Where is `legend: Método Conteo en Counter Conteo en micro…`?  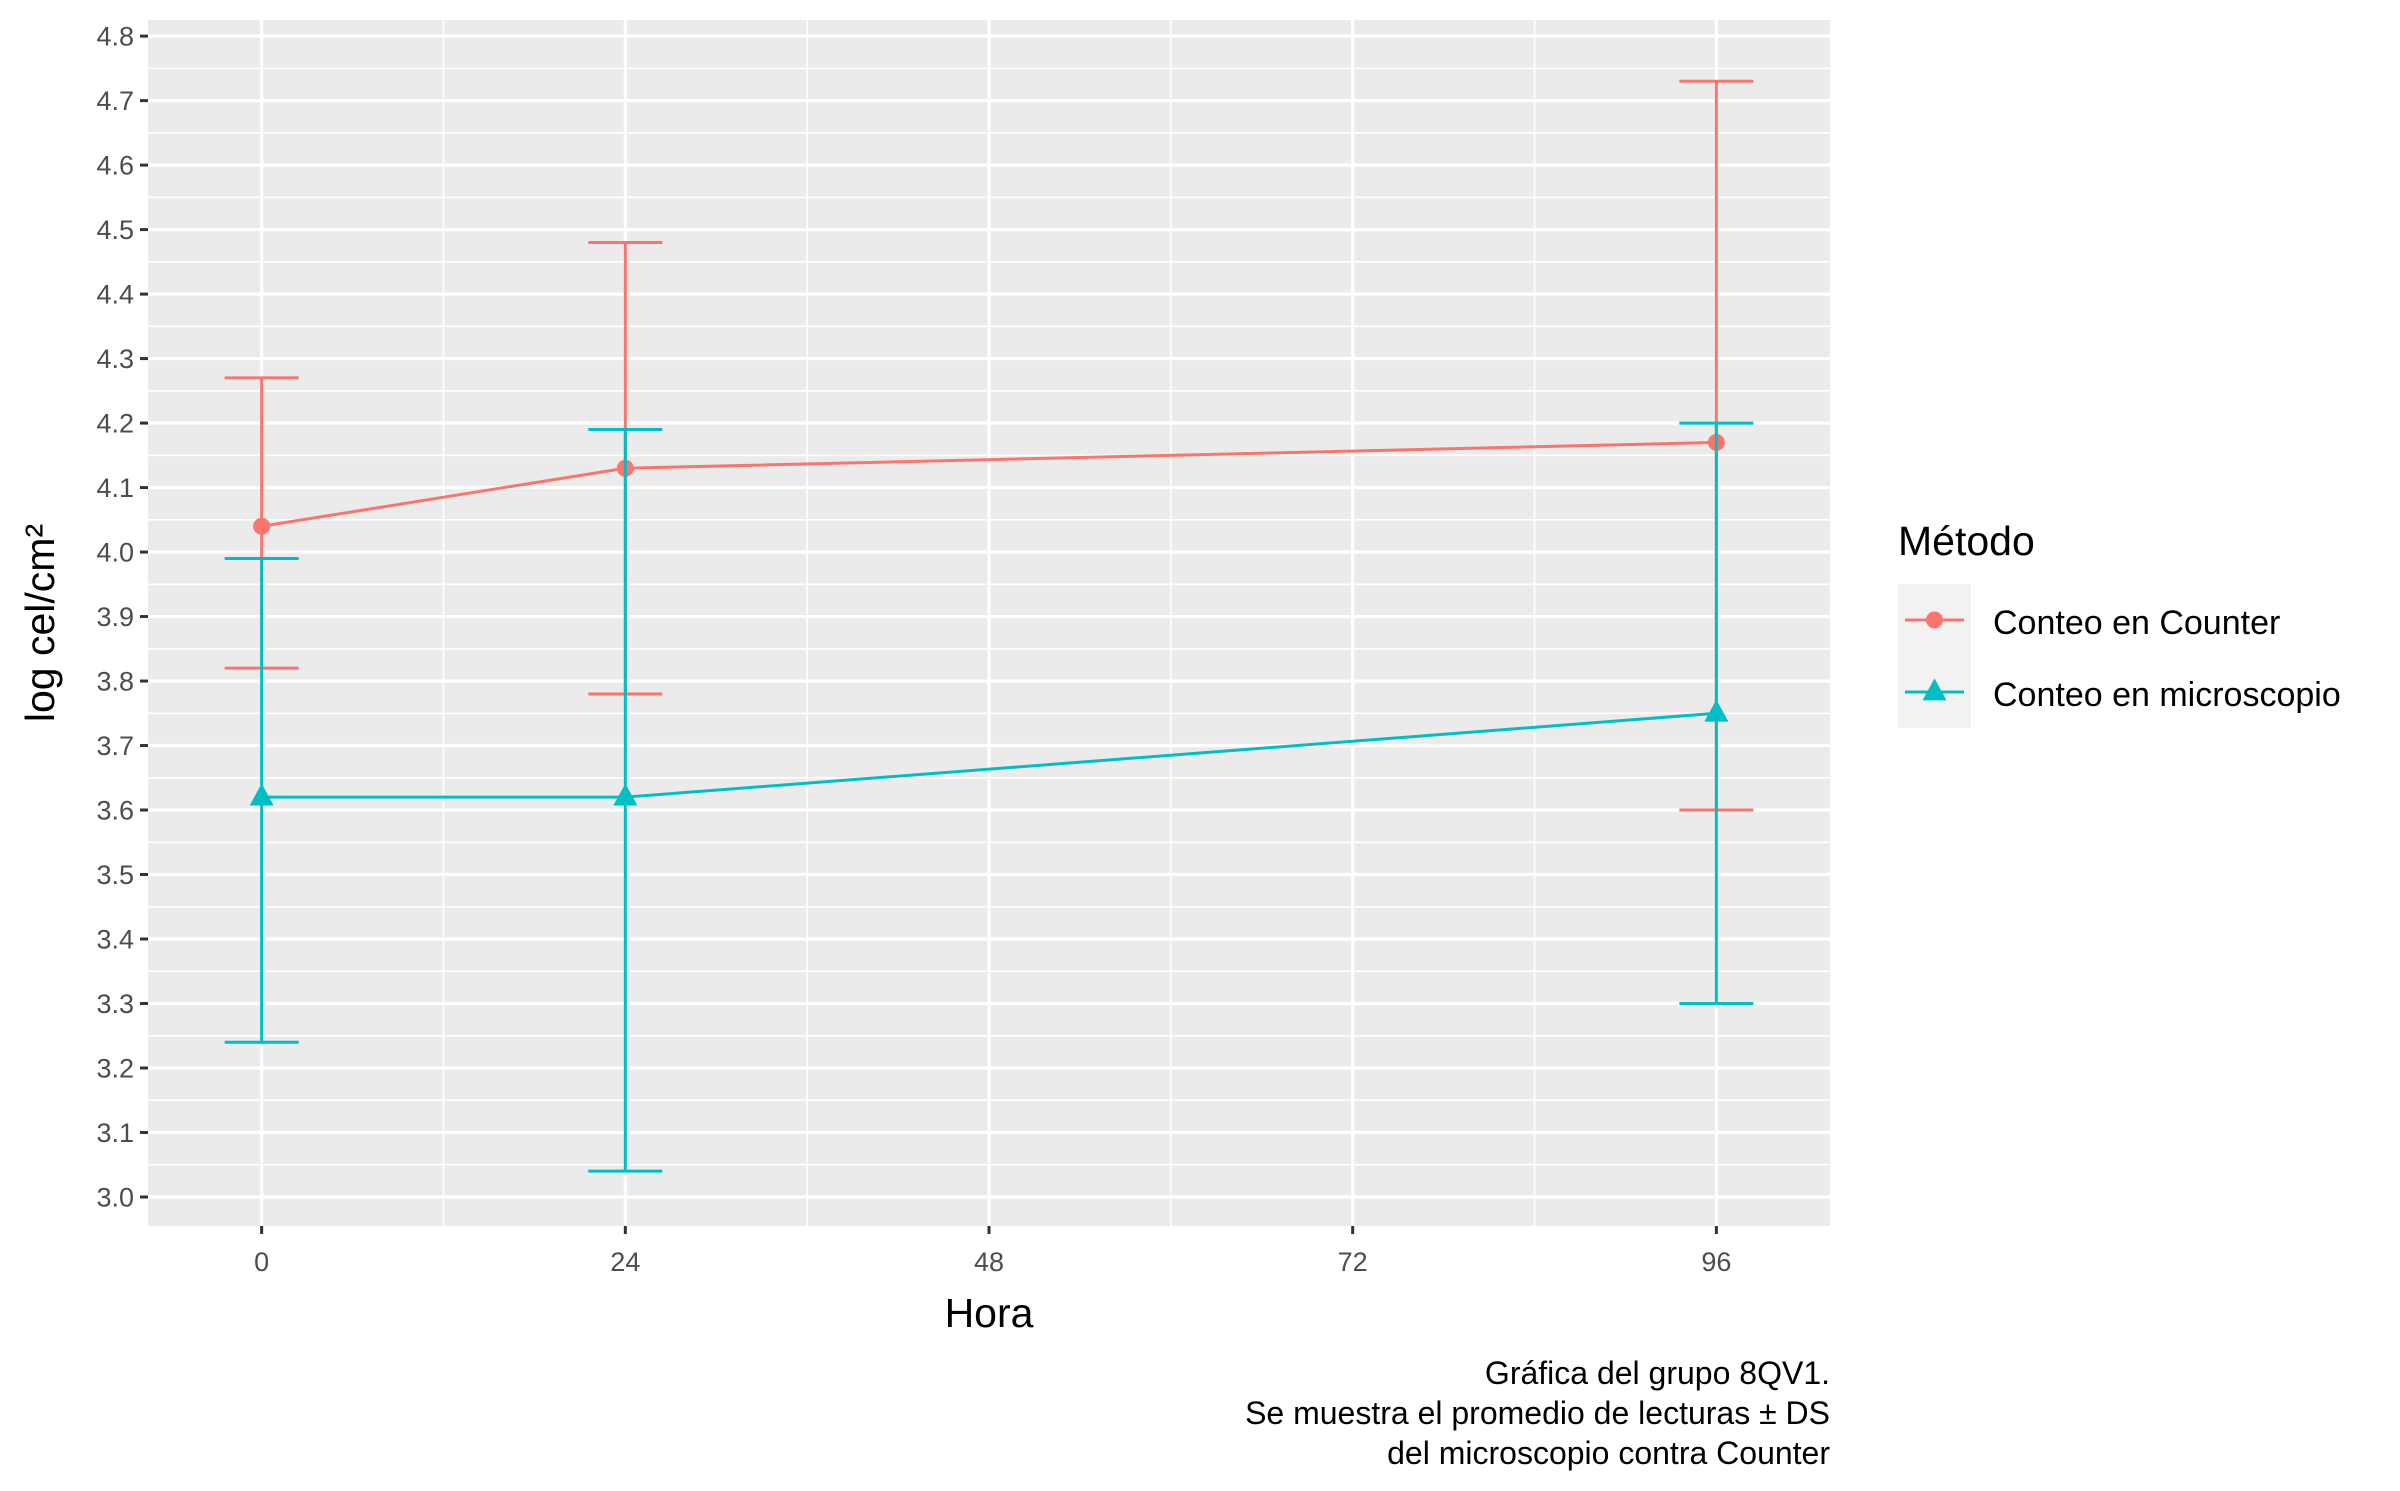 legend: Método Conteo en Counter Conteo en micro… is located at coordinates (2119, 623).